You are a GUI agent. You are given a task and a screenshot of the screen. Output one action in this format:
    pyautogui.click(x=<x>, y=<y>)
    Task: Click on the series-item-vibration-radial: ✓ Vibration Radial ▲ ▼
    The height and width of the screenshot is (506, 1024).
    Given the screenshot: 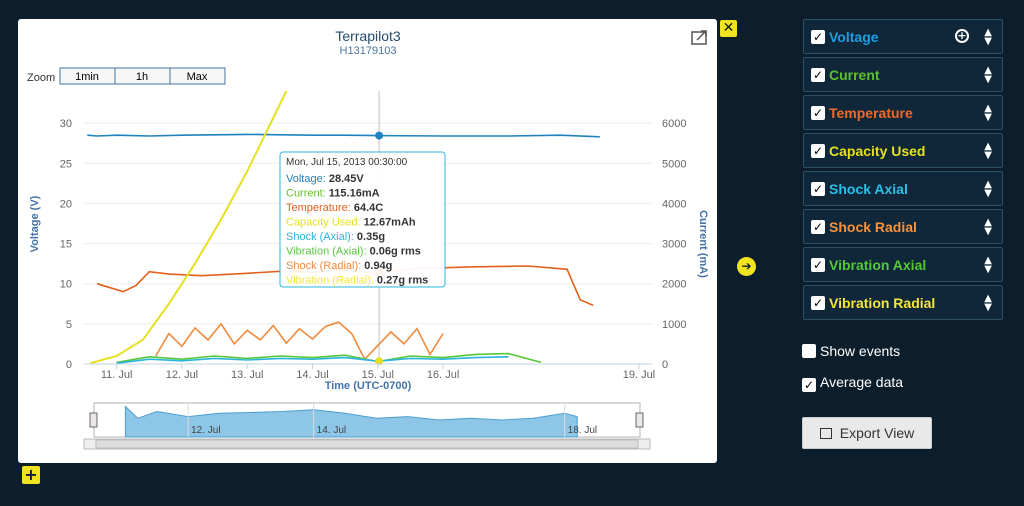 What is the action you would take?
    pyautogui.click(x=903, y=302)
    